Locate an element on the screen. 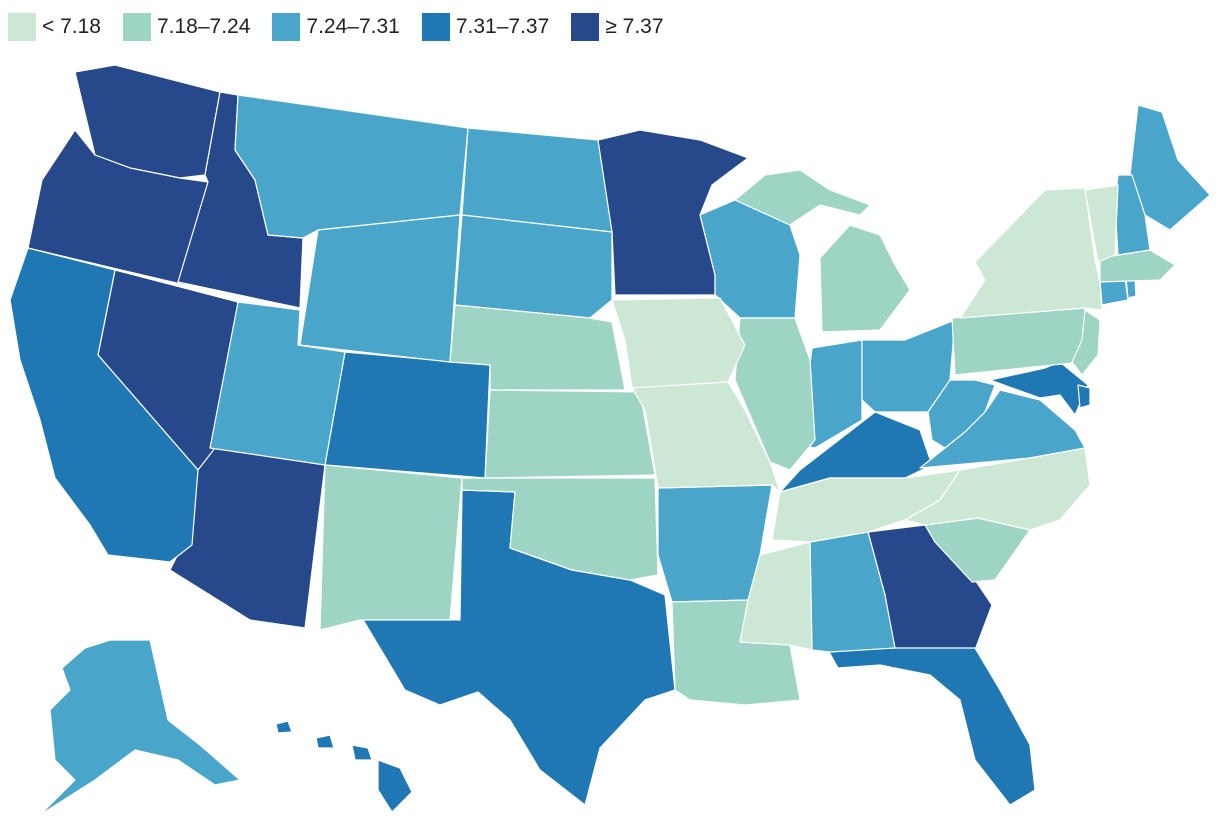 This screenshot has height=830, width=1220. state-NC is located at coordinates (997, 489).